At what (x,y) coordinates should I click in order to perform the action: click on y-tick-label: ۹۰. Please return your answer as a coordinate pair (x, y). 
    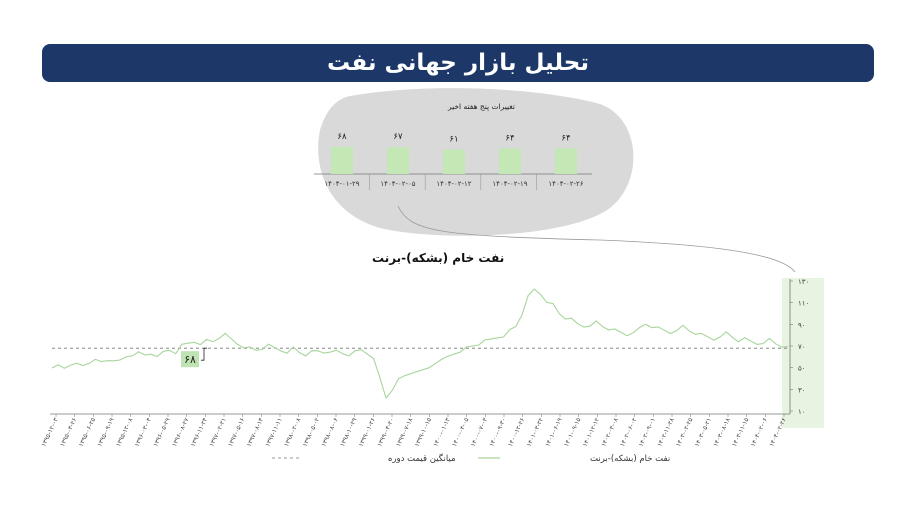
    Looking at the image, I should click on (802, 325).